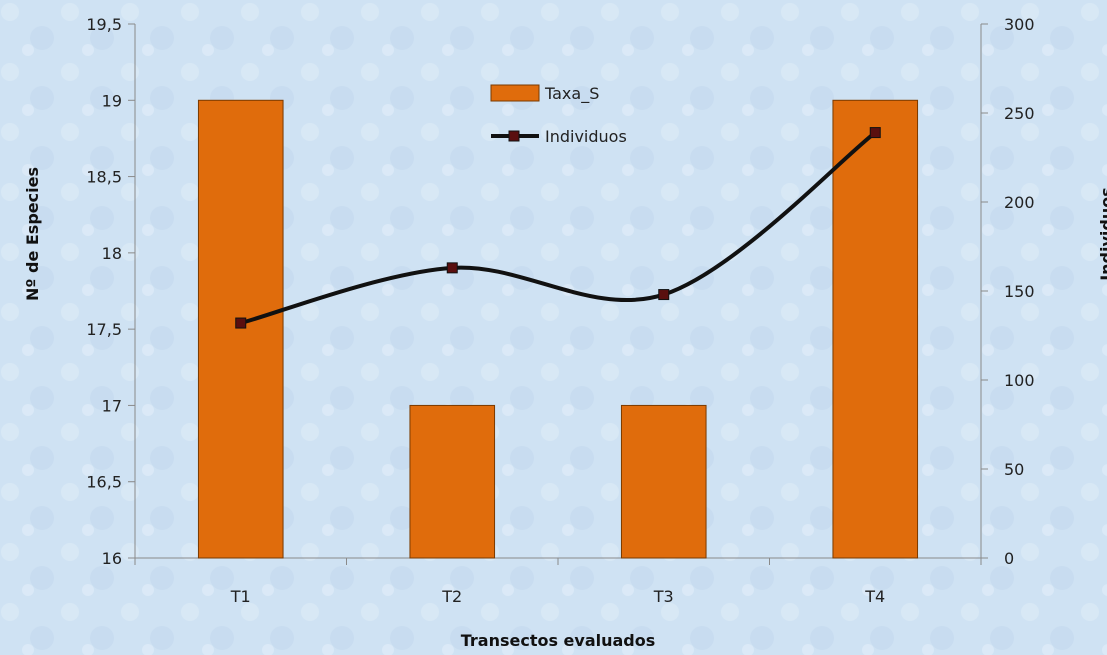 Image resolution: width=1107 pixels, height=655 pixels. I want to click on legend: Taxa_S Individuos, so click(558, 115).